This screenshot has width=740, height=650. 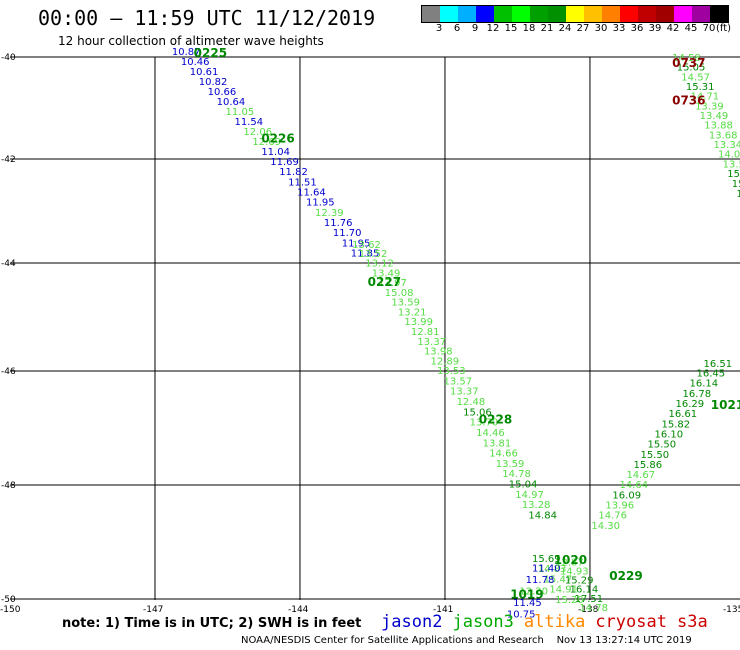 I want to click on longitude-label: -138, so click(x=588, y=610).